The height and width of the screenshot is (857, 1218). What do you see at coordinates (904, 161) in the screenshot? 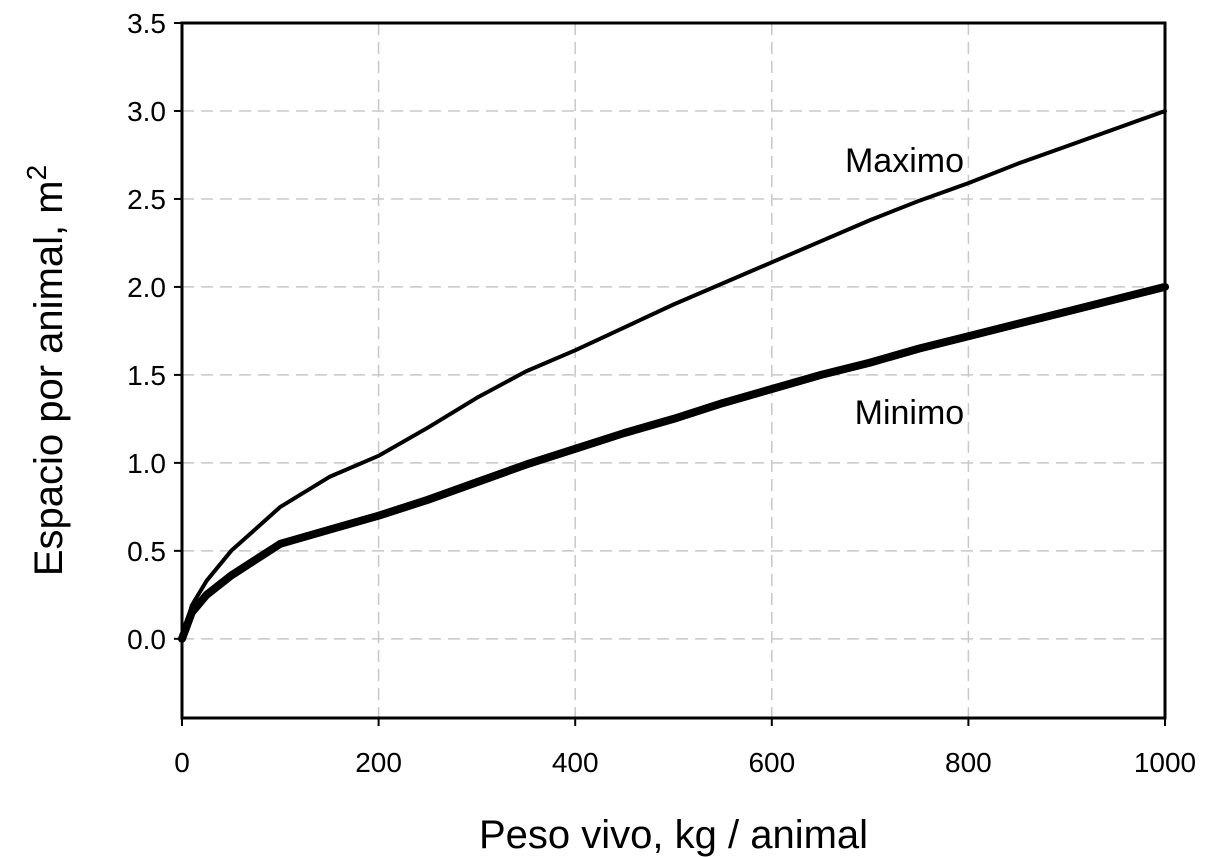
I see `annotation-maximo: Maximo` at bounding box center [904, 161].